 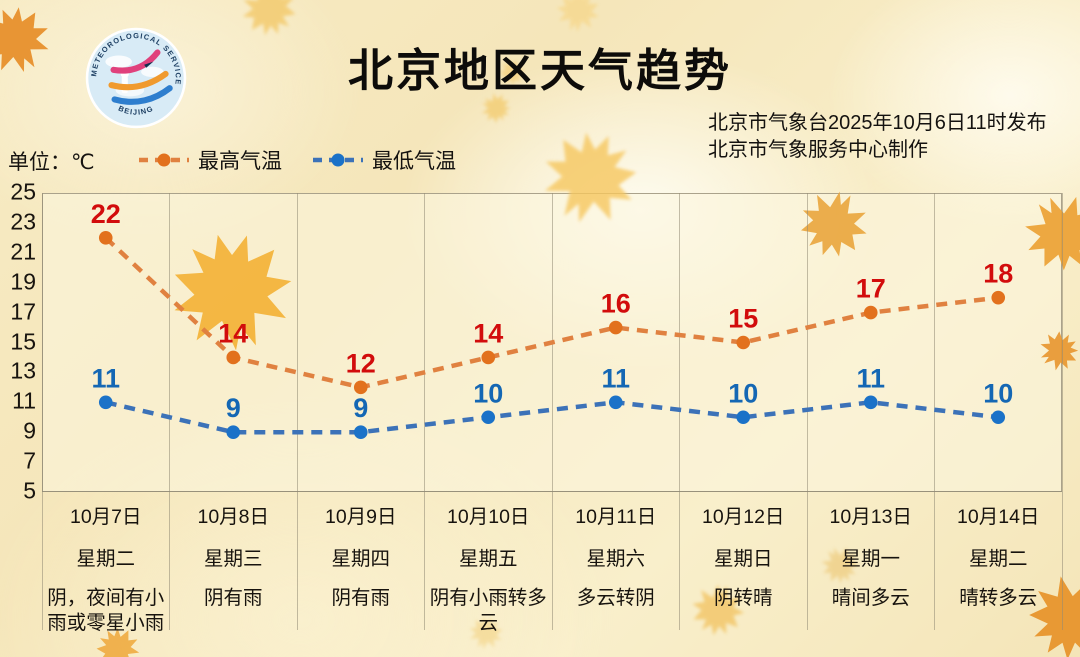 I want to click on date-label: 10月11日, so click(x=616, y=517).